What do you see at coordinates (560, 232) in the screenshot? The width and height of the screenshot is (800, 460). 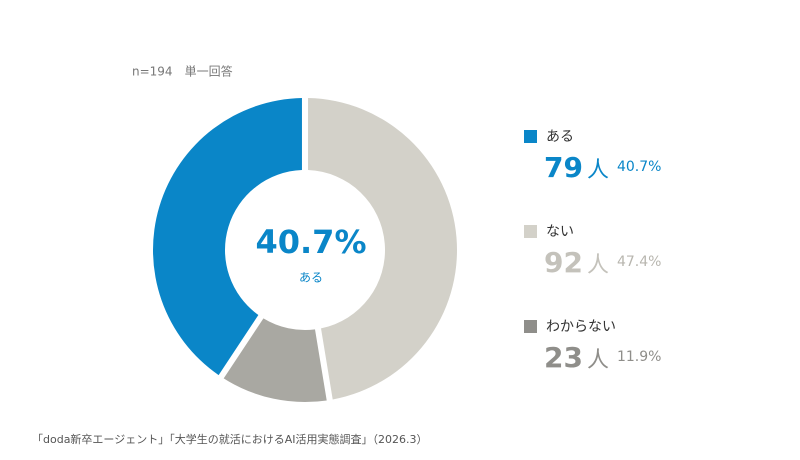 I see `legend-label: ない` at bounding box center [560, 232].